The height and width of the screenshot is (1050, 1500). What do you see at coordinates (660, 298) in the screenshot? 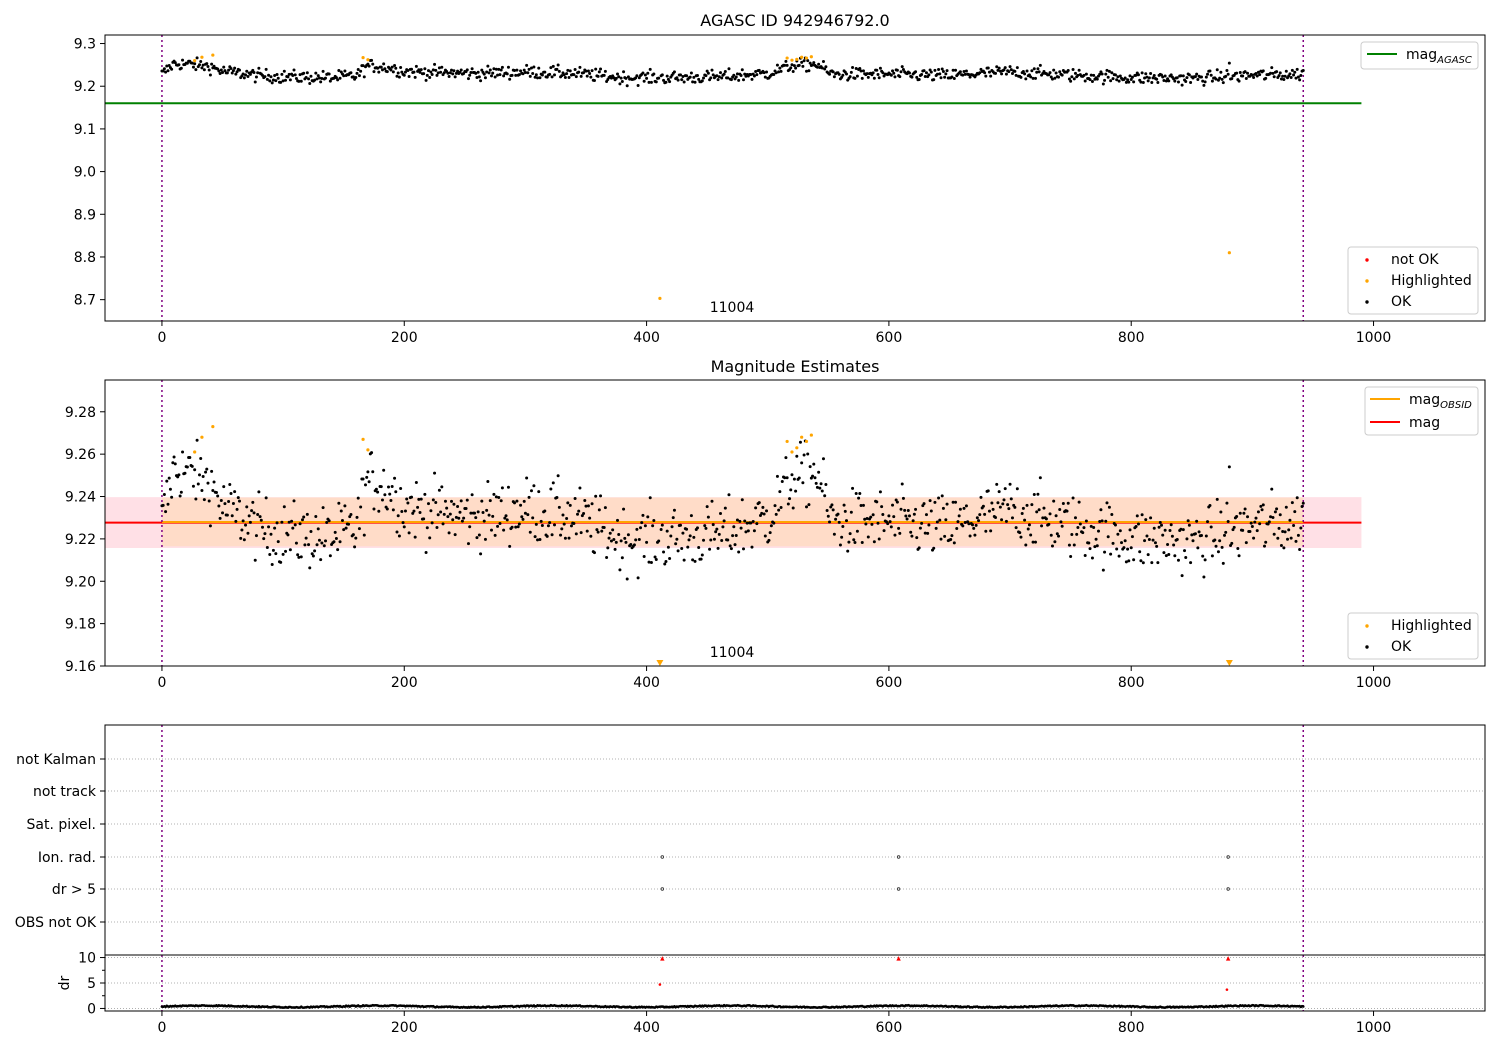
I see `highlighted-point` at bounding box center [660, 298].